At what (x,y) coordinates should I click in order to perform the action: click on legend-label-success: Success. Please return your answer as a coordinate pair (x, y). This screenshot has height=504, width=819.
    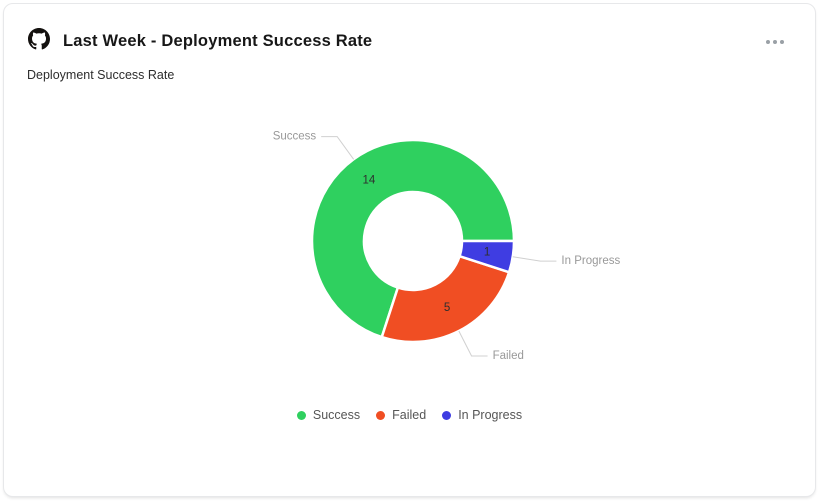
    Looking at the image, I should click on (336, 415).